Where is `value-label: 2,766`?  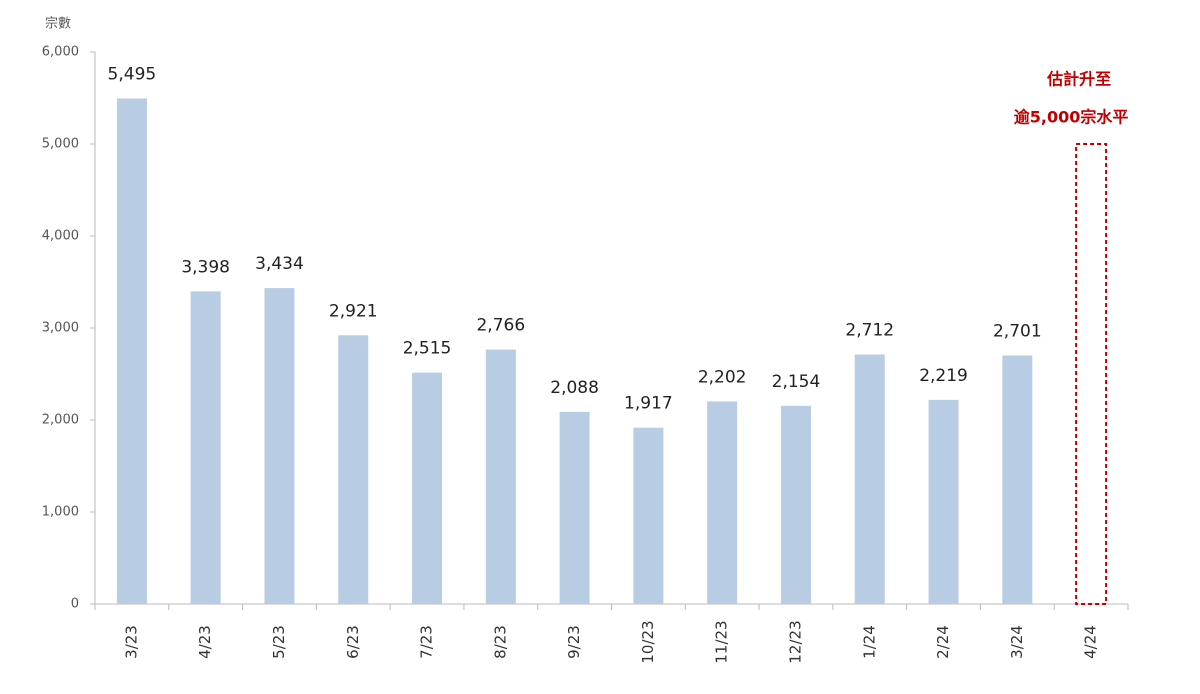 value-label: 2,766 is located at coordinates (500, 326).